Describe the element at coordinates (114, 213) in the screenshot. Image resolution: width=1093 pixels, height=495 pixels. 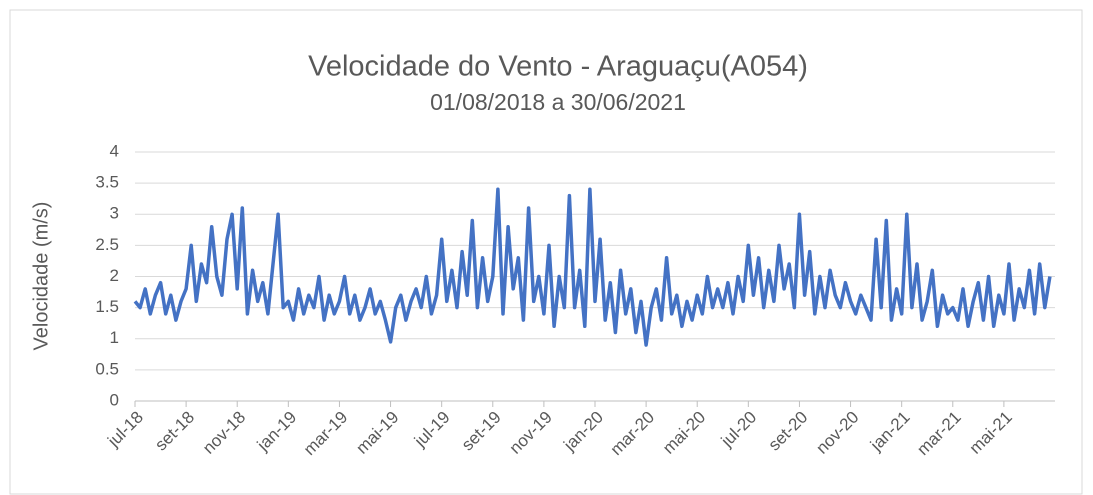
I see `y-tick-label: 3` at that location.